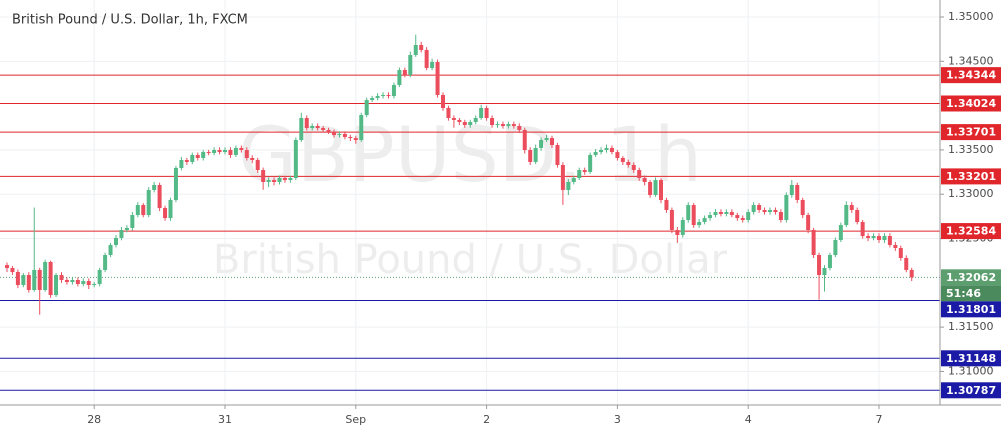 The image size is (1001, 435). Describe the element at coordinates (971, 390) in the screenshot. I see `level-label: 1.30787` at that location.